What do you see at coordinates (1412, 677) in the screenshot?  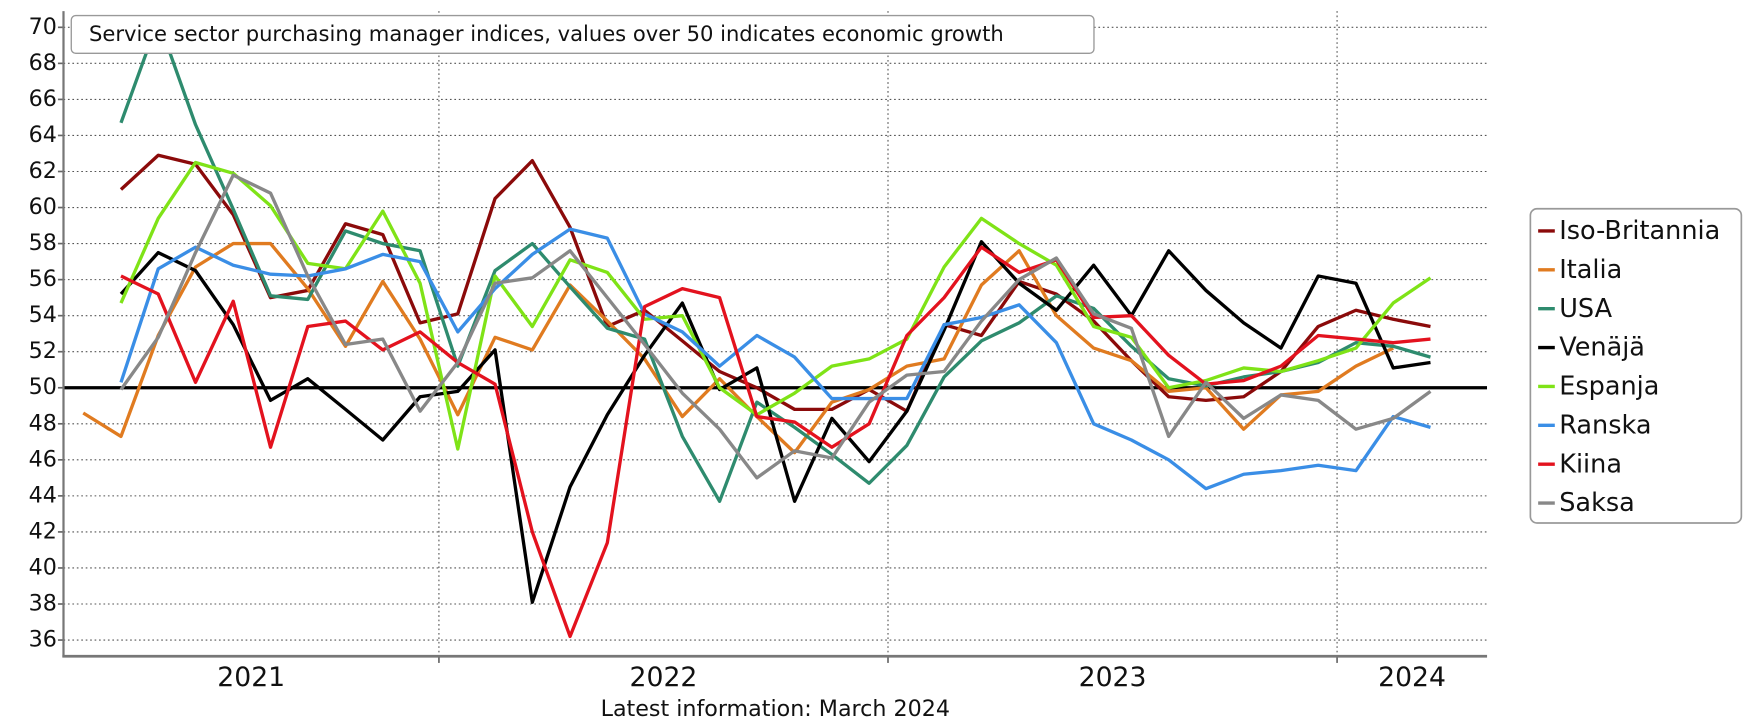 I see `x-tick-label: 2024` at bounding box center [1412, 677].